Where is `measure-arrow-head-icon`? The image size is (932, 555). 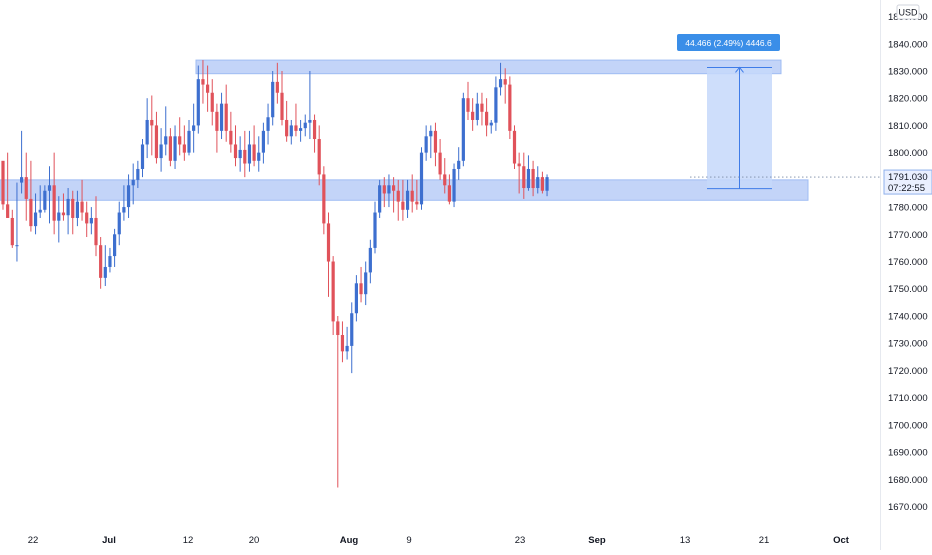 measure-arrow-head-icon is located at coordinates (739, 69).